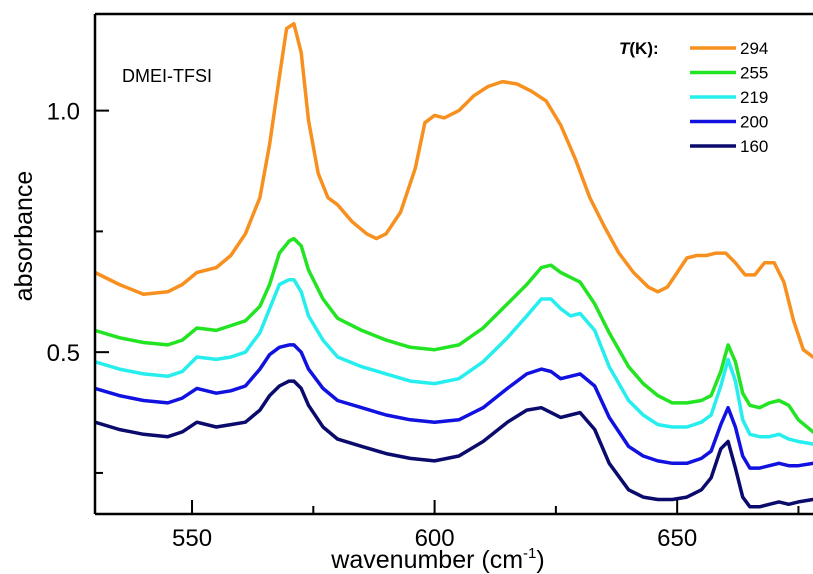  What do you see at coordinates (24, 236) in the screenshot?
I see `y-axis-title: absorbance` at bounding box center [24, 236].